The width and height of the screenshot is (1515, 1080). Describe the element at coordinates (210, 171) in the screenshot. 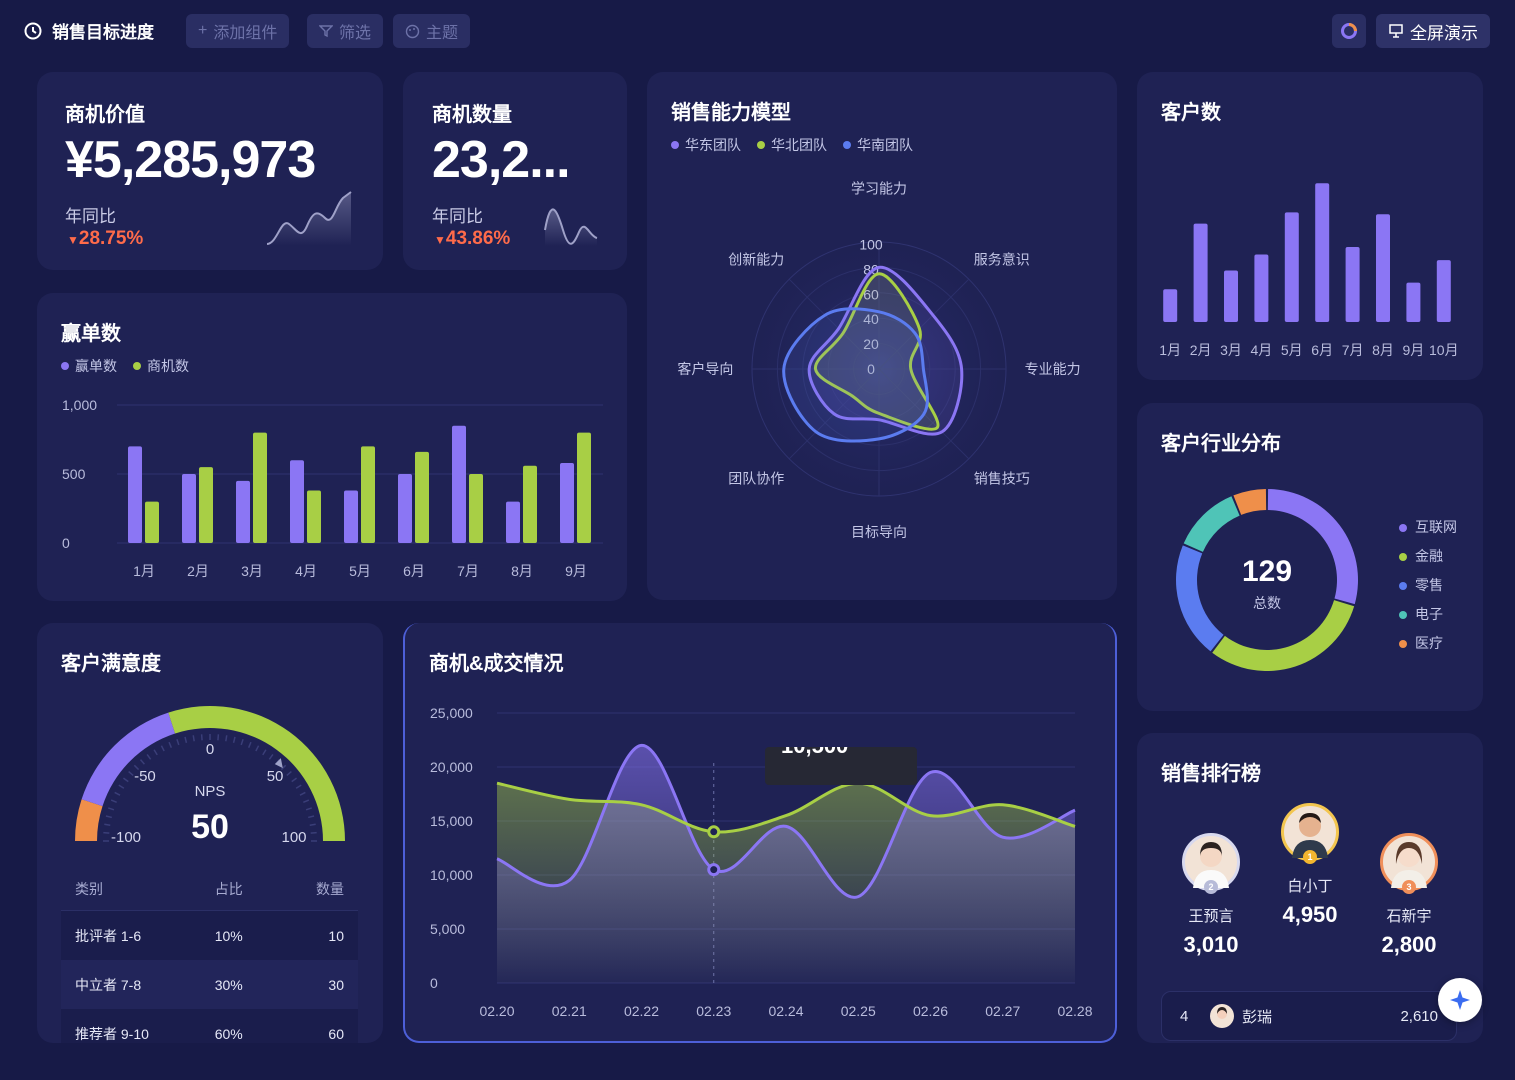

I see `opportunity-value-card: 商机价值 ¥5,285,973 年同比 ▼28.75%` at that location.